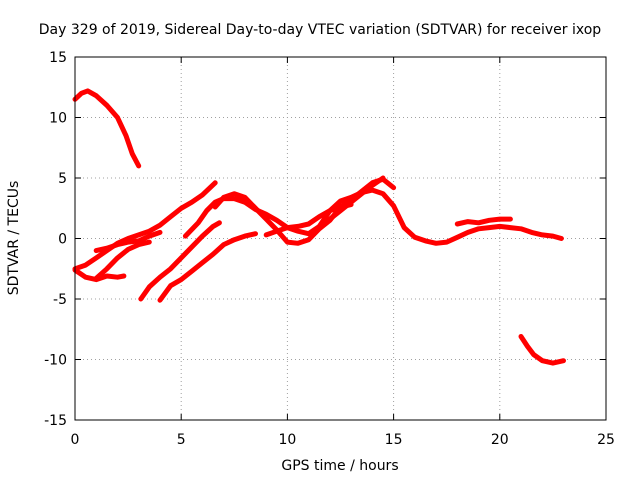 The height and width of the screenshot is (480, 640). Describe the element at coordinates (58, 58) in the screenshot. I see `y-tick-label: 15` at that location.